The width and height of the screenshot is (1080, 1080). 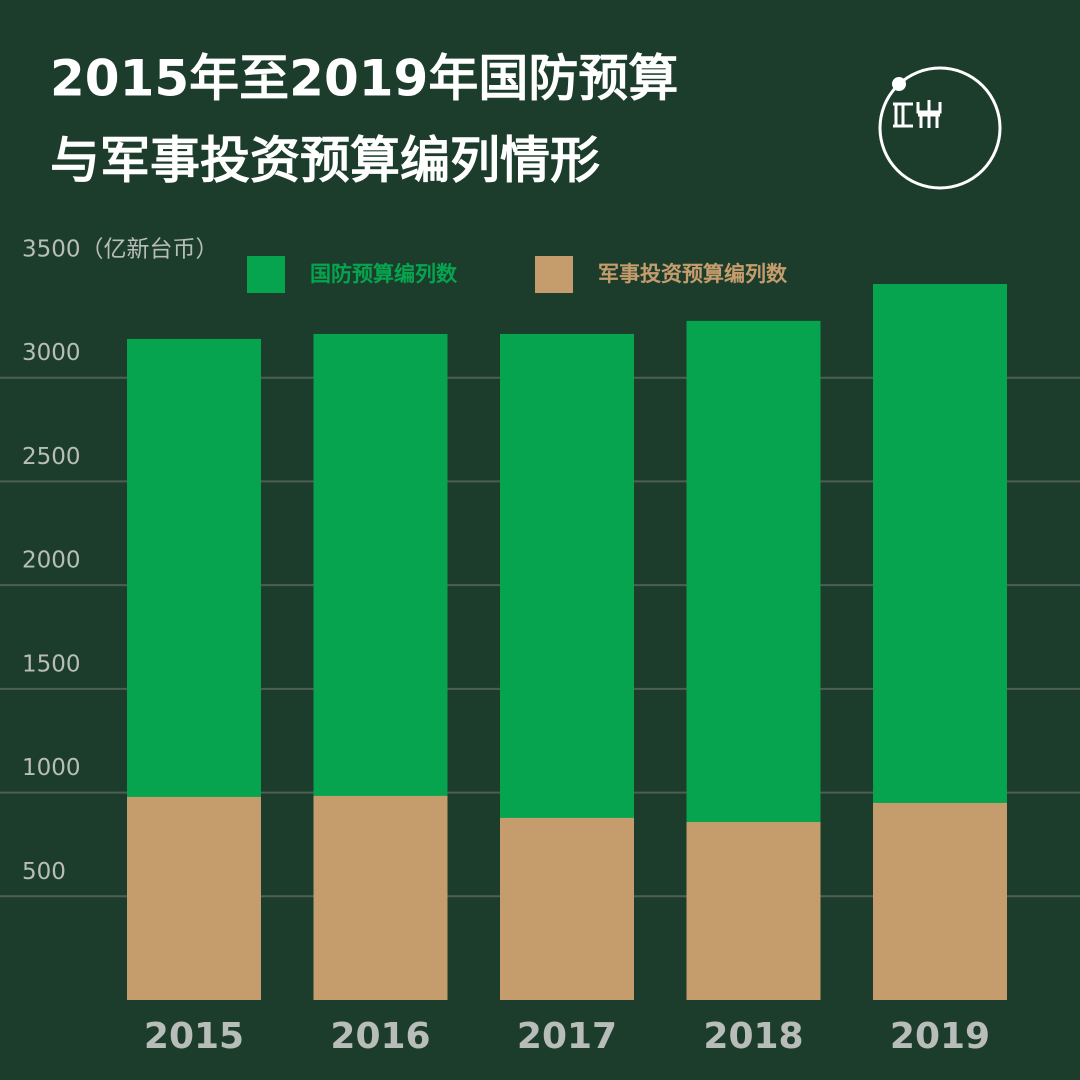 I want to click on x-tick-label: 2019, so click(x=940, y=1036).